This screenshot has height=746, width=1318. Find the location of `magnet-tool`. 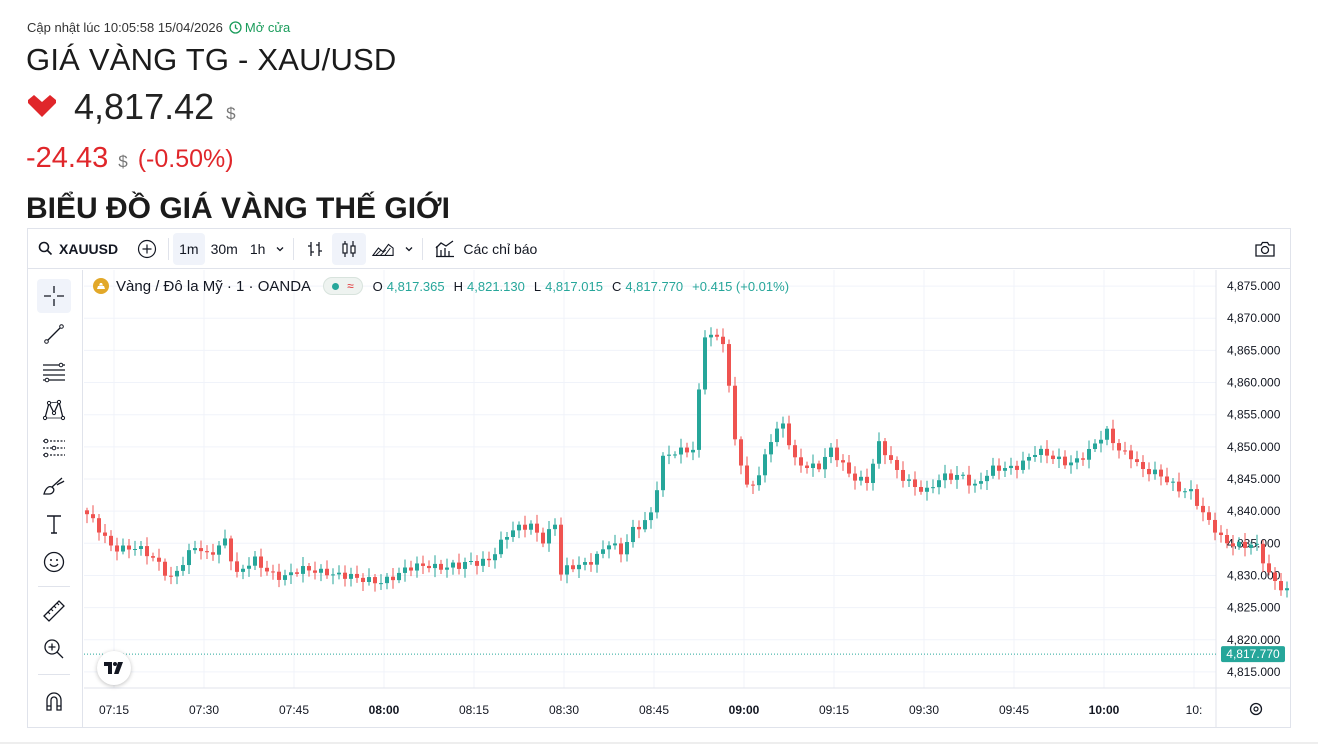

magnet-tool is located at coordinates (54, 701).